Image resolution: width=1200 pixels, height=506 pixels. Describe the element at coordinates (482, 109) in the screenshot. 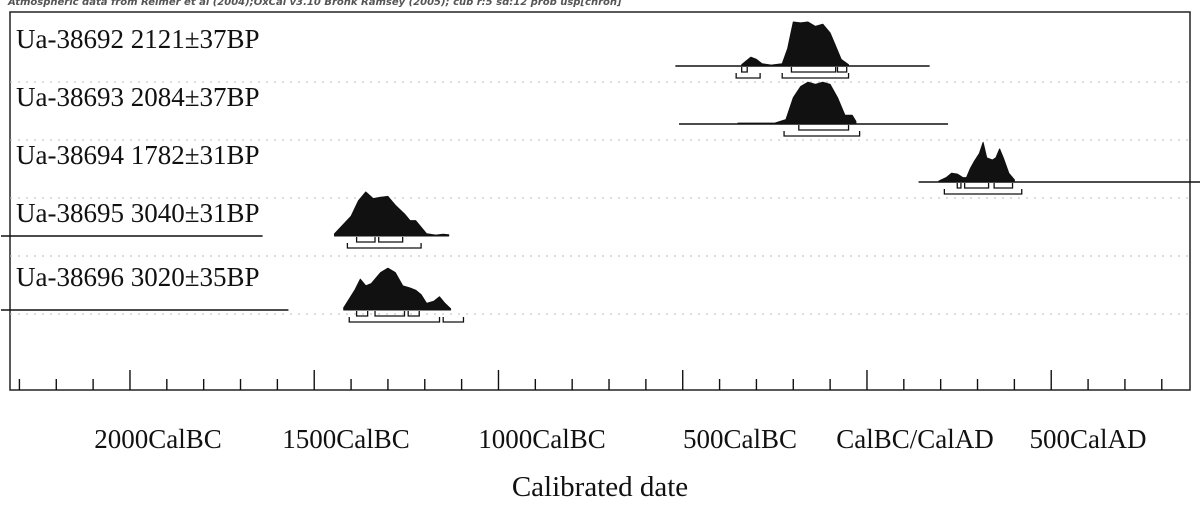

I see `distribution-row: Ua-38693 2084±37BP` at that location.